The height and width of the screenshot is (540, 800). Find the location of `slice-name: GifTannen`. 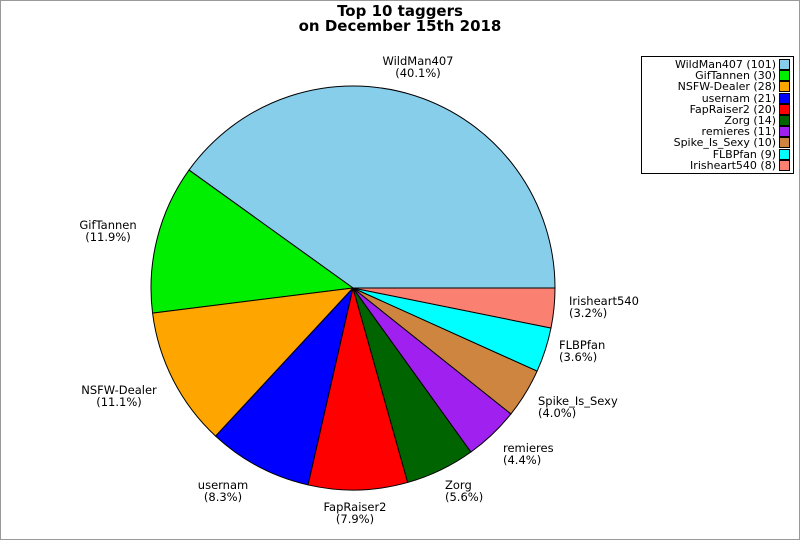

slice-name: GifTannen is located at coordinates (108, 225).